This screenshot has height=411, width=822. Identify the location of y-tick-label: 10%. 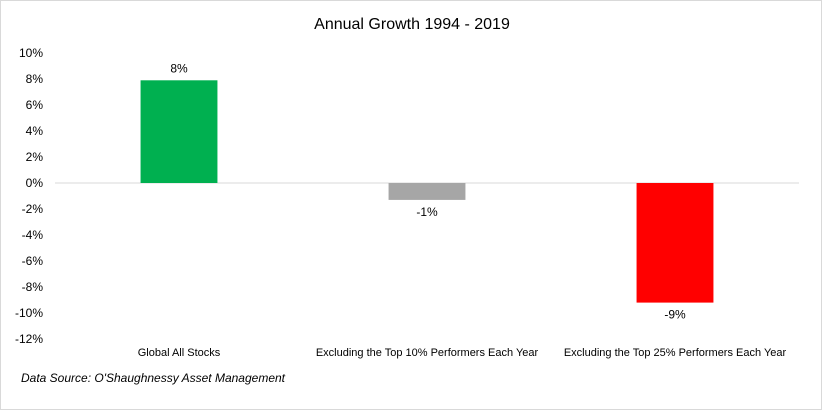
(31, 53).